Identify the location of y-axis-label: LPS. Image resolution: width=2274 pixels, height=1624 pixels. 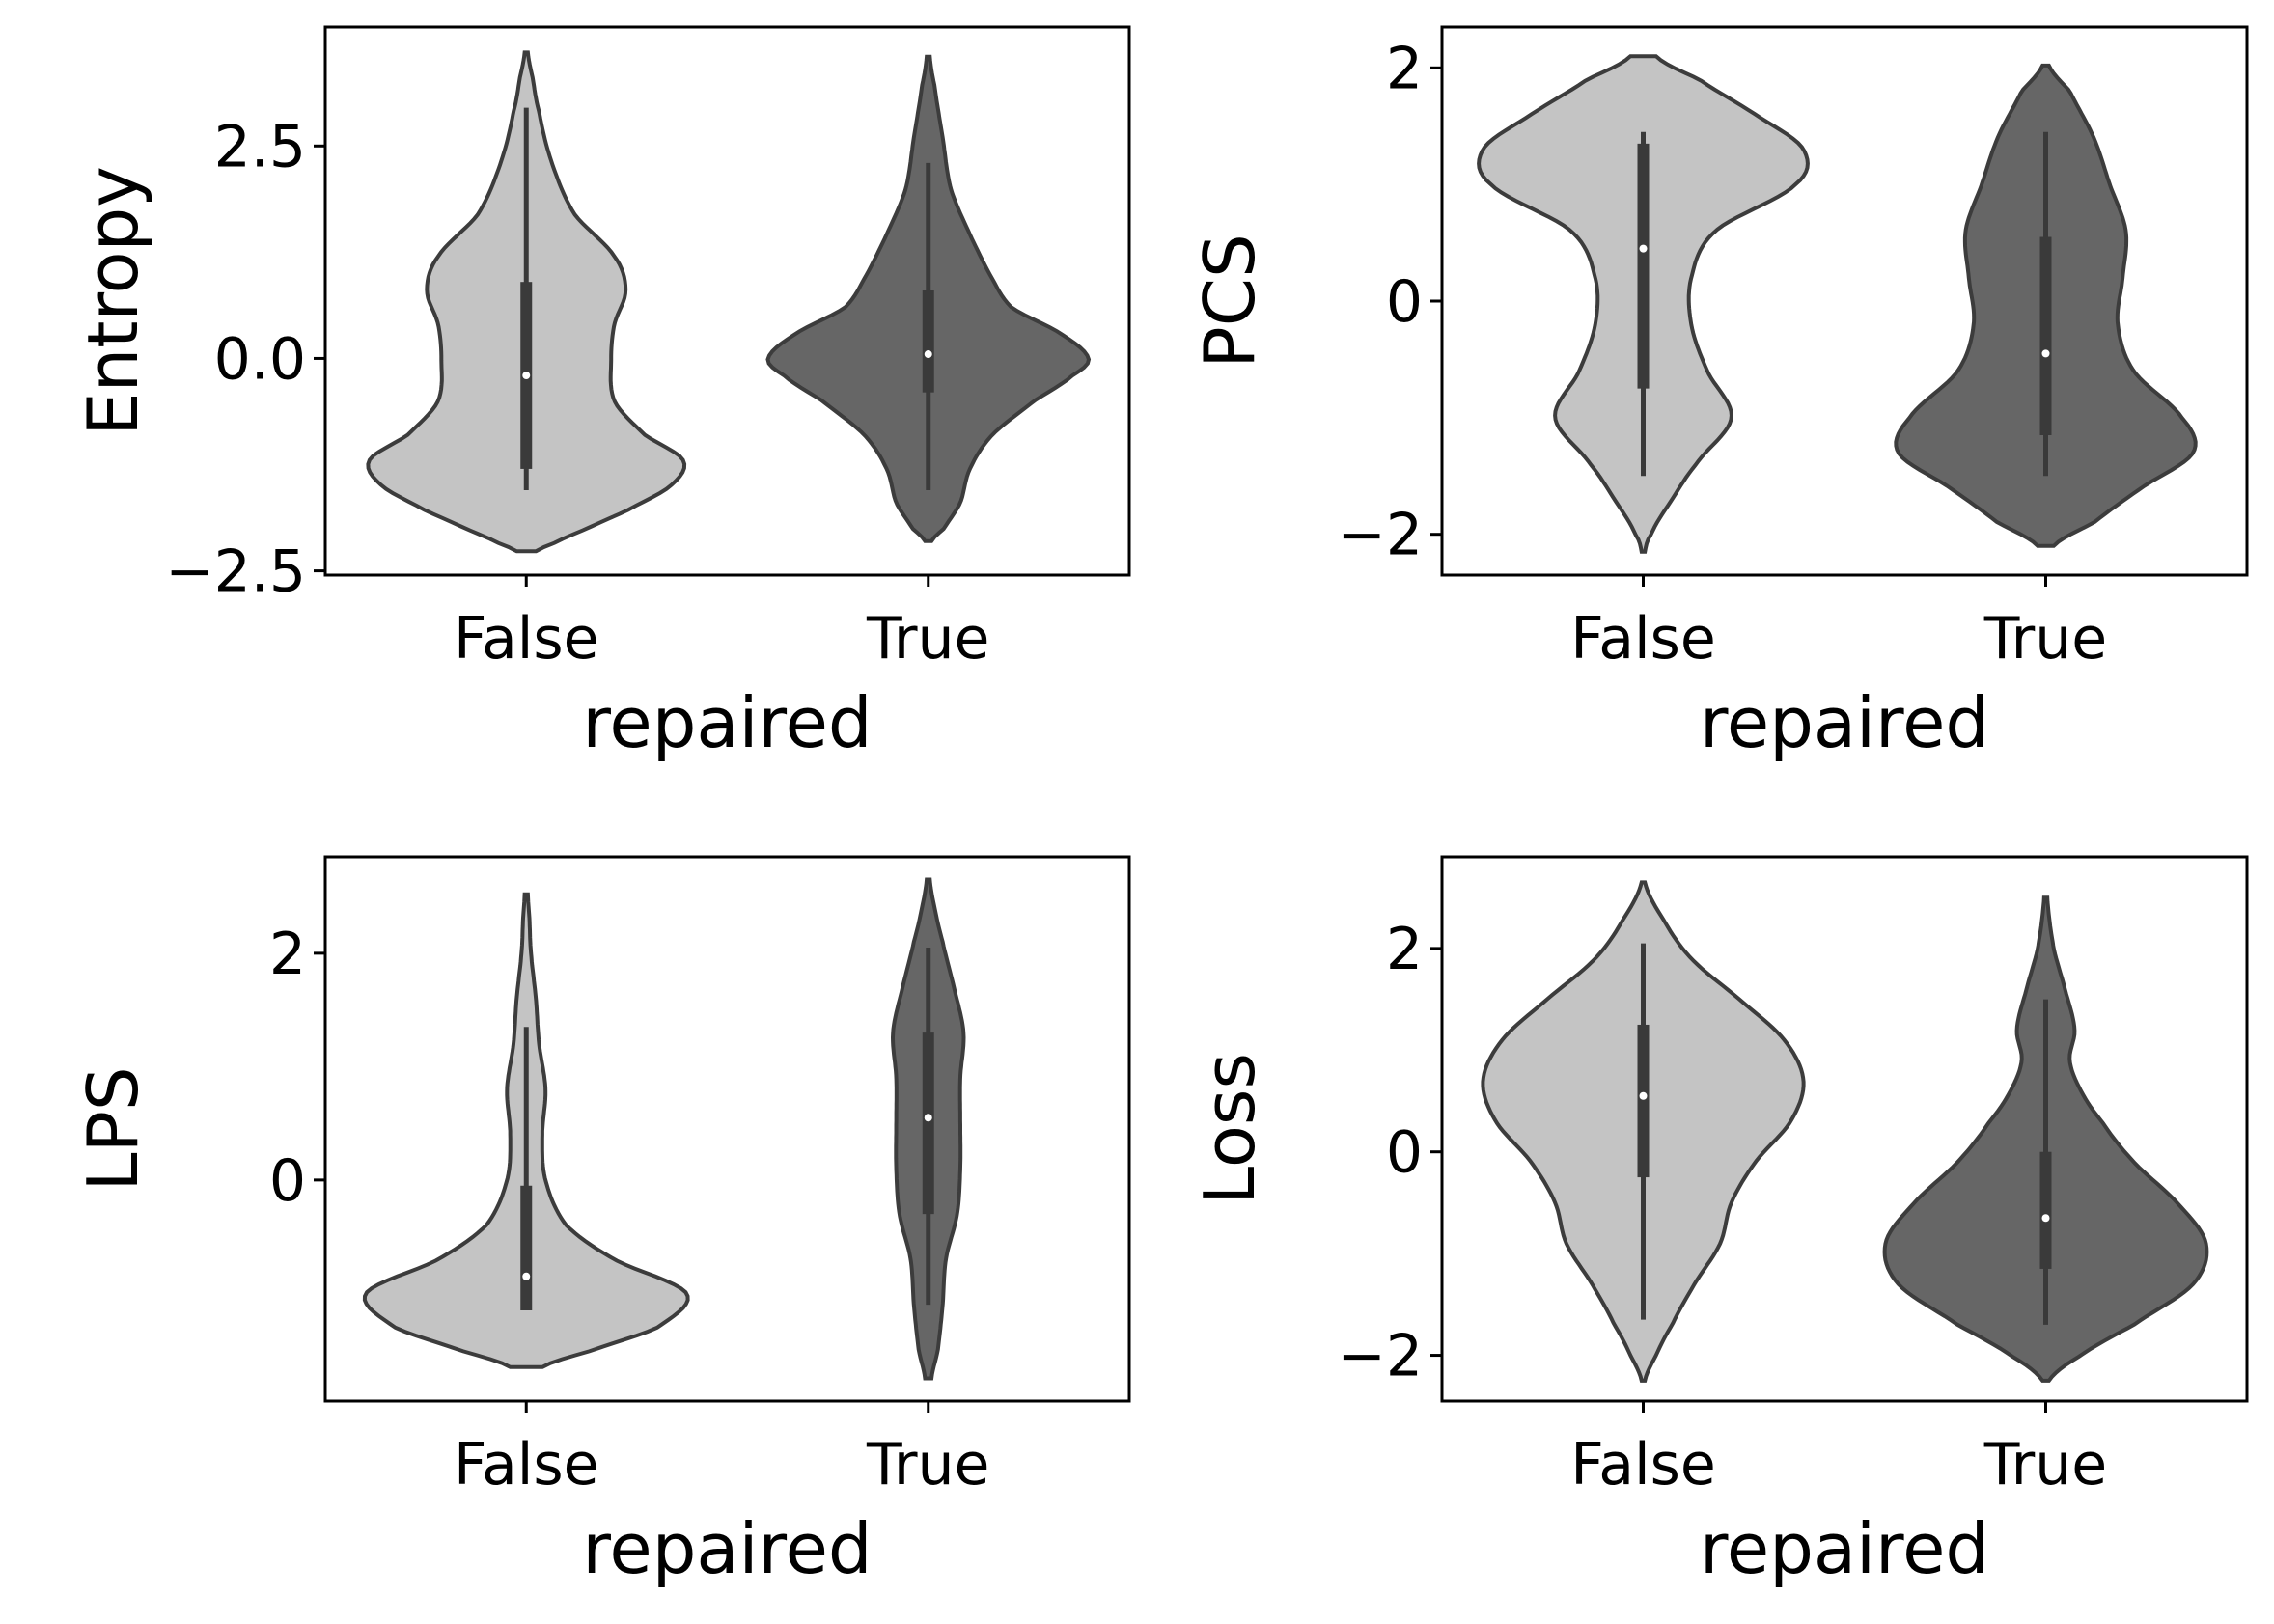
(112, 1129).